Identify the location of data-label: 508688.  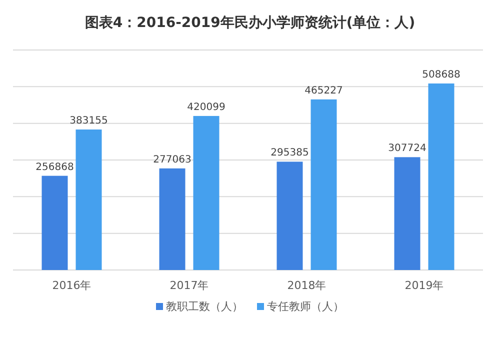
(441, 74).